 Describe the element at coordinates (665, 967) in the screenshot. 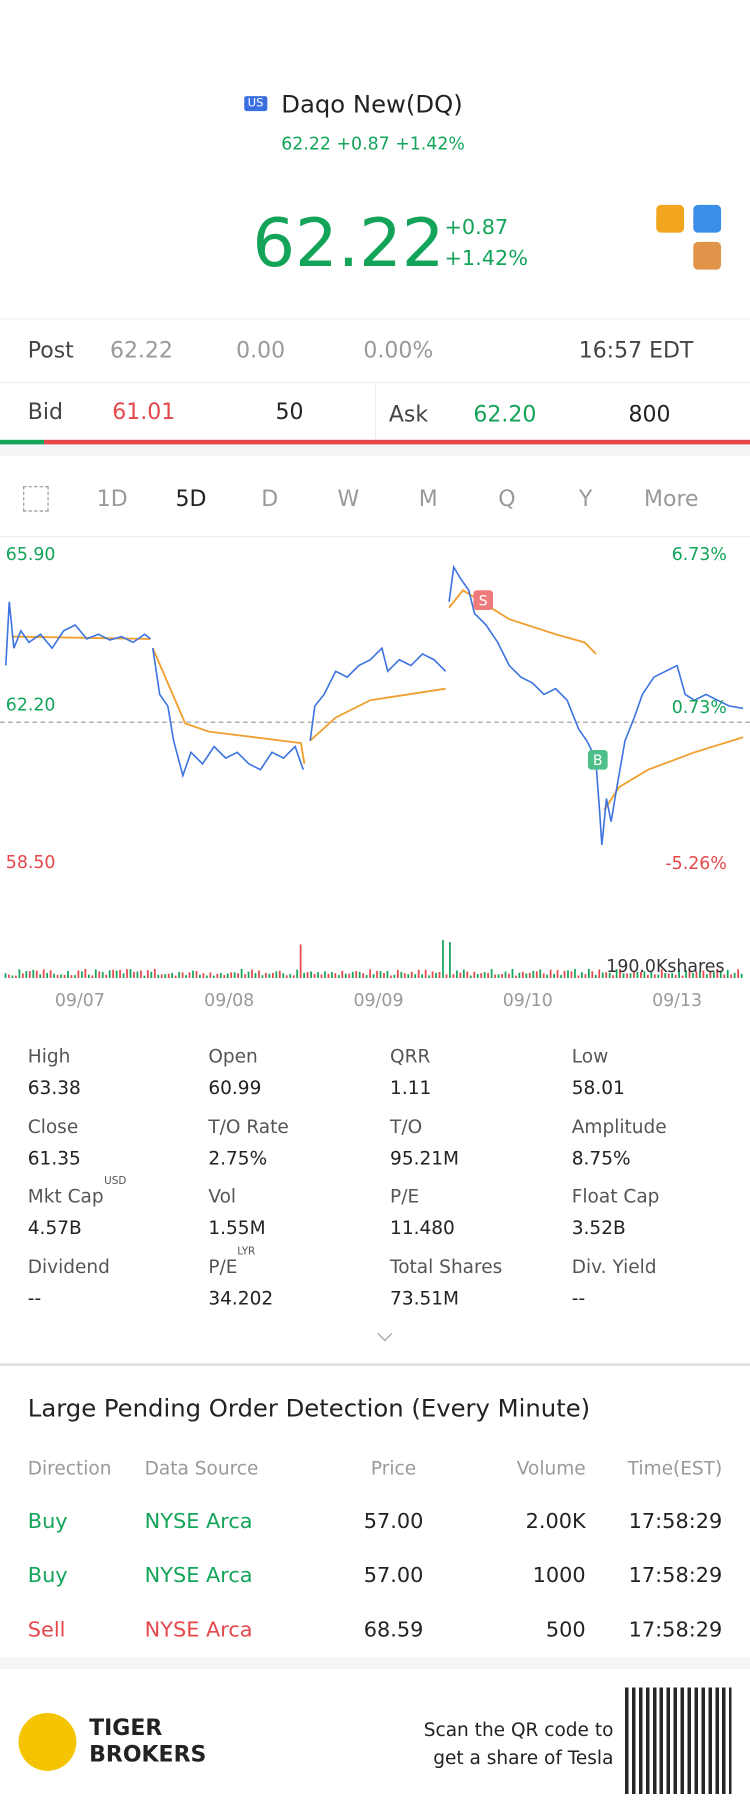

I see `volume-label: 190.0Kshares` at that location.